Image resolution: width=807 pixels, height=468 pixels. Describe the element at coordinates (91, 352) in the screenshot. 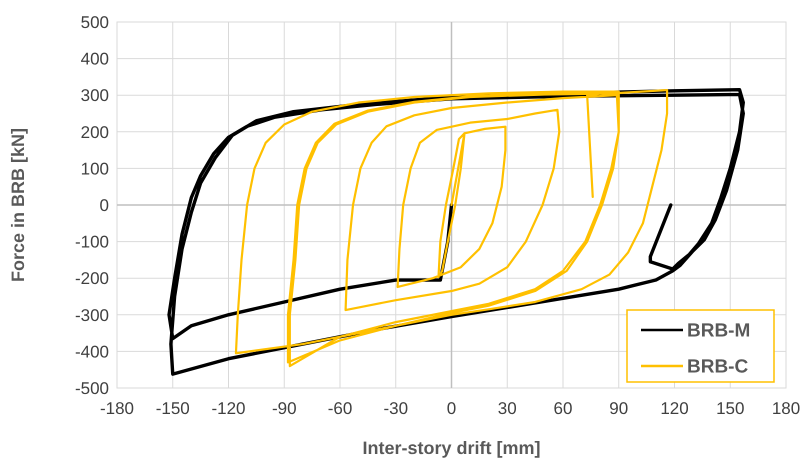

I see `y-tick-label: -400` at that location.